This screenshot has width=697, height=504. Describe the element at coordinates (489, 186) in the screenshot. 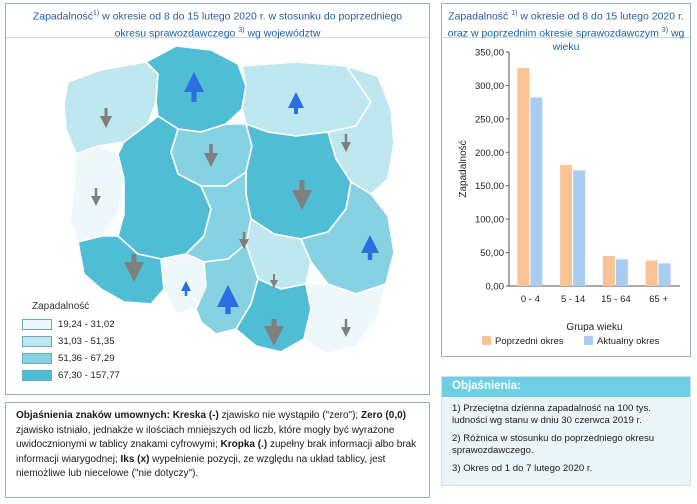

I see `y-tick-label: 150,00` at that location.